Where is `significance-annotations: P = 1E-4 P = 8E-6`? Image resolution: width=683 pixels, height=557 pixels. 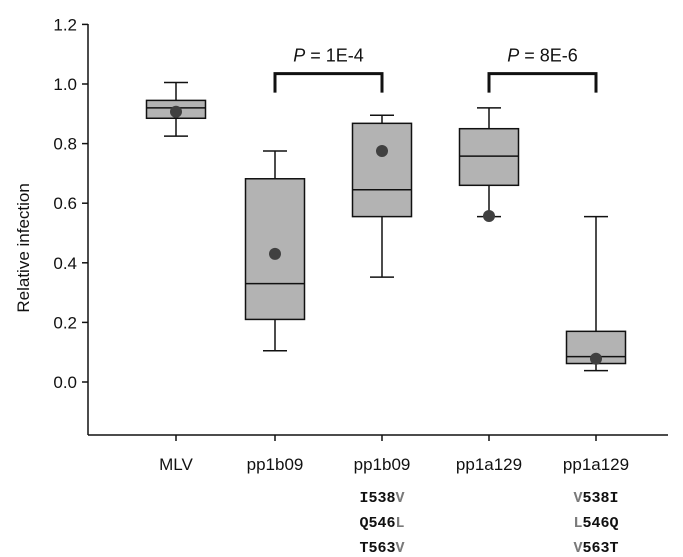 significance-annotations: P = 1E-4 P = 8E-6 is located at coordinates (435, 69).